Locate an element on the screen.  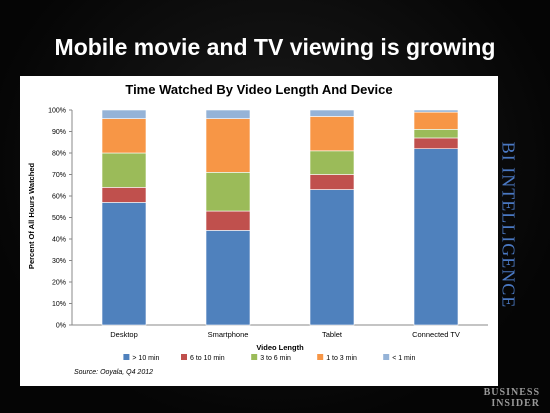
y-axis-title: Percent Of All Hours Watched is located at coordinates (31, 216).